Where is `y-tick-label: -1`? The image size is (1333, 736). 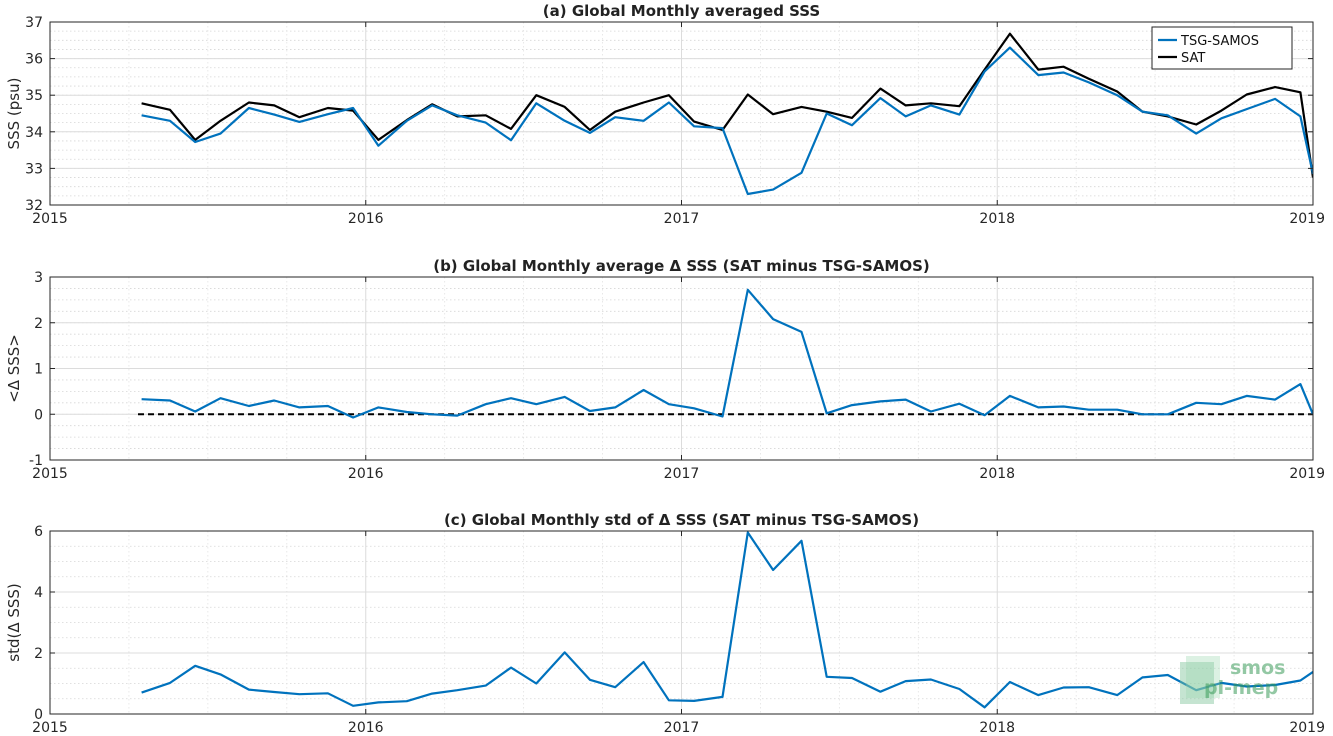
y-tick-label: -1 is located at coordinates (36, 461).